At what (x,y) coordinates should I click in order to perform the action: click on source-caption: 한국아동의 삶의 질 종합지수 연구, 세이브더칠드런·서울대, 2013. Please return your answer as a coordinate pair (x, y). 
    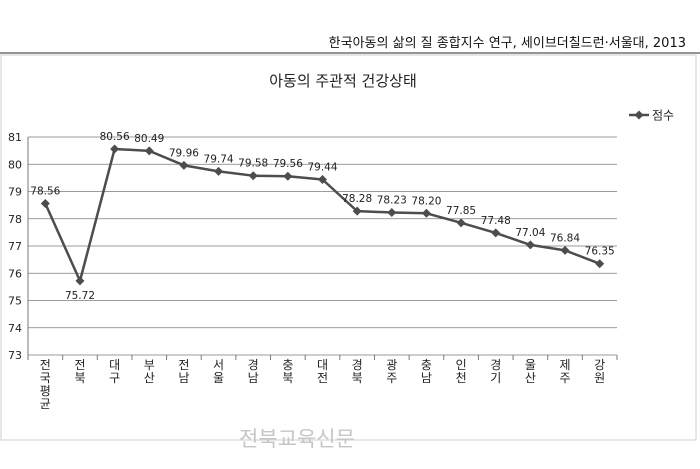
    Looking at the image, I should click on (507, 43).